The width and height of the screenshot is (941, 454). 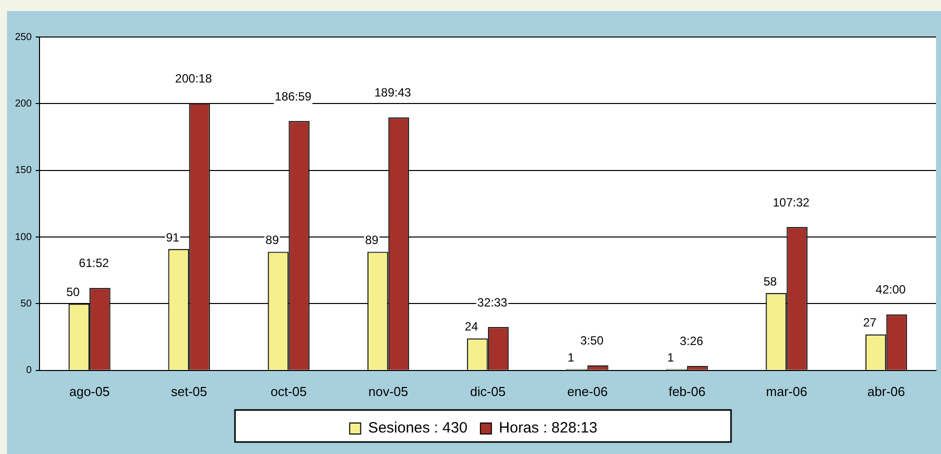 What do you see at coordinates (29, 370) in the screenshot?
I see `y-tick-label: 0` at bounding box center [29, 370].